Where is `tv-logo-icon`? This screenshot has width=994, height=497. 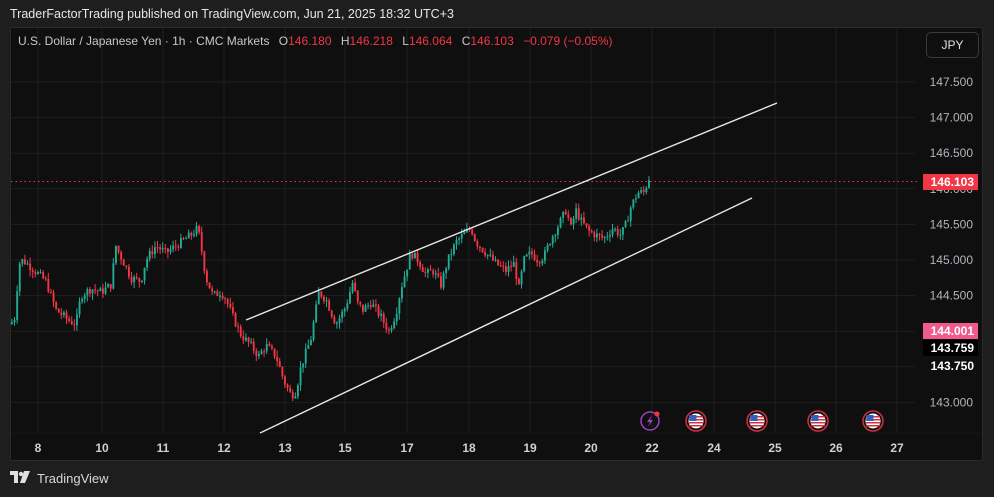
tv-logo-icon is located at coordinates (21, 478).